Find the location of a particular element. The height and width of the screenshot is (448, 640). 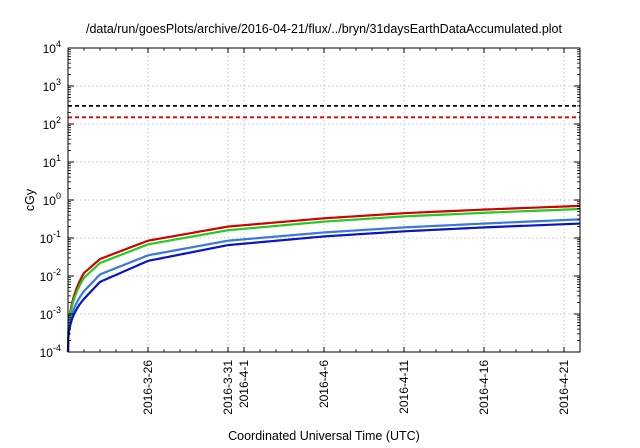

reference-lines is located at coordinates (324, 111).